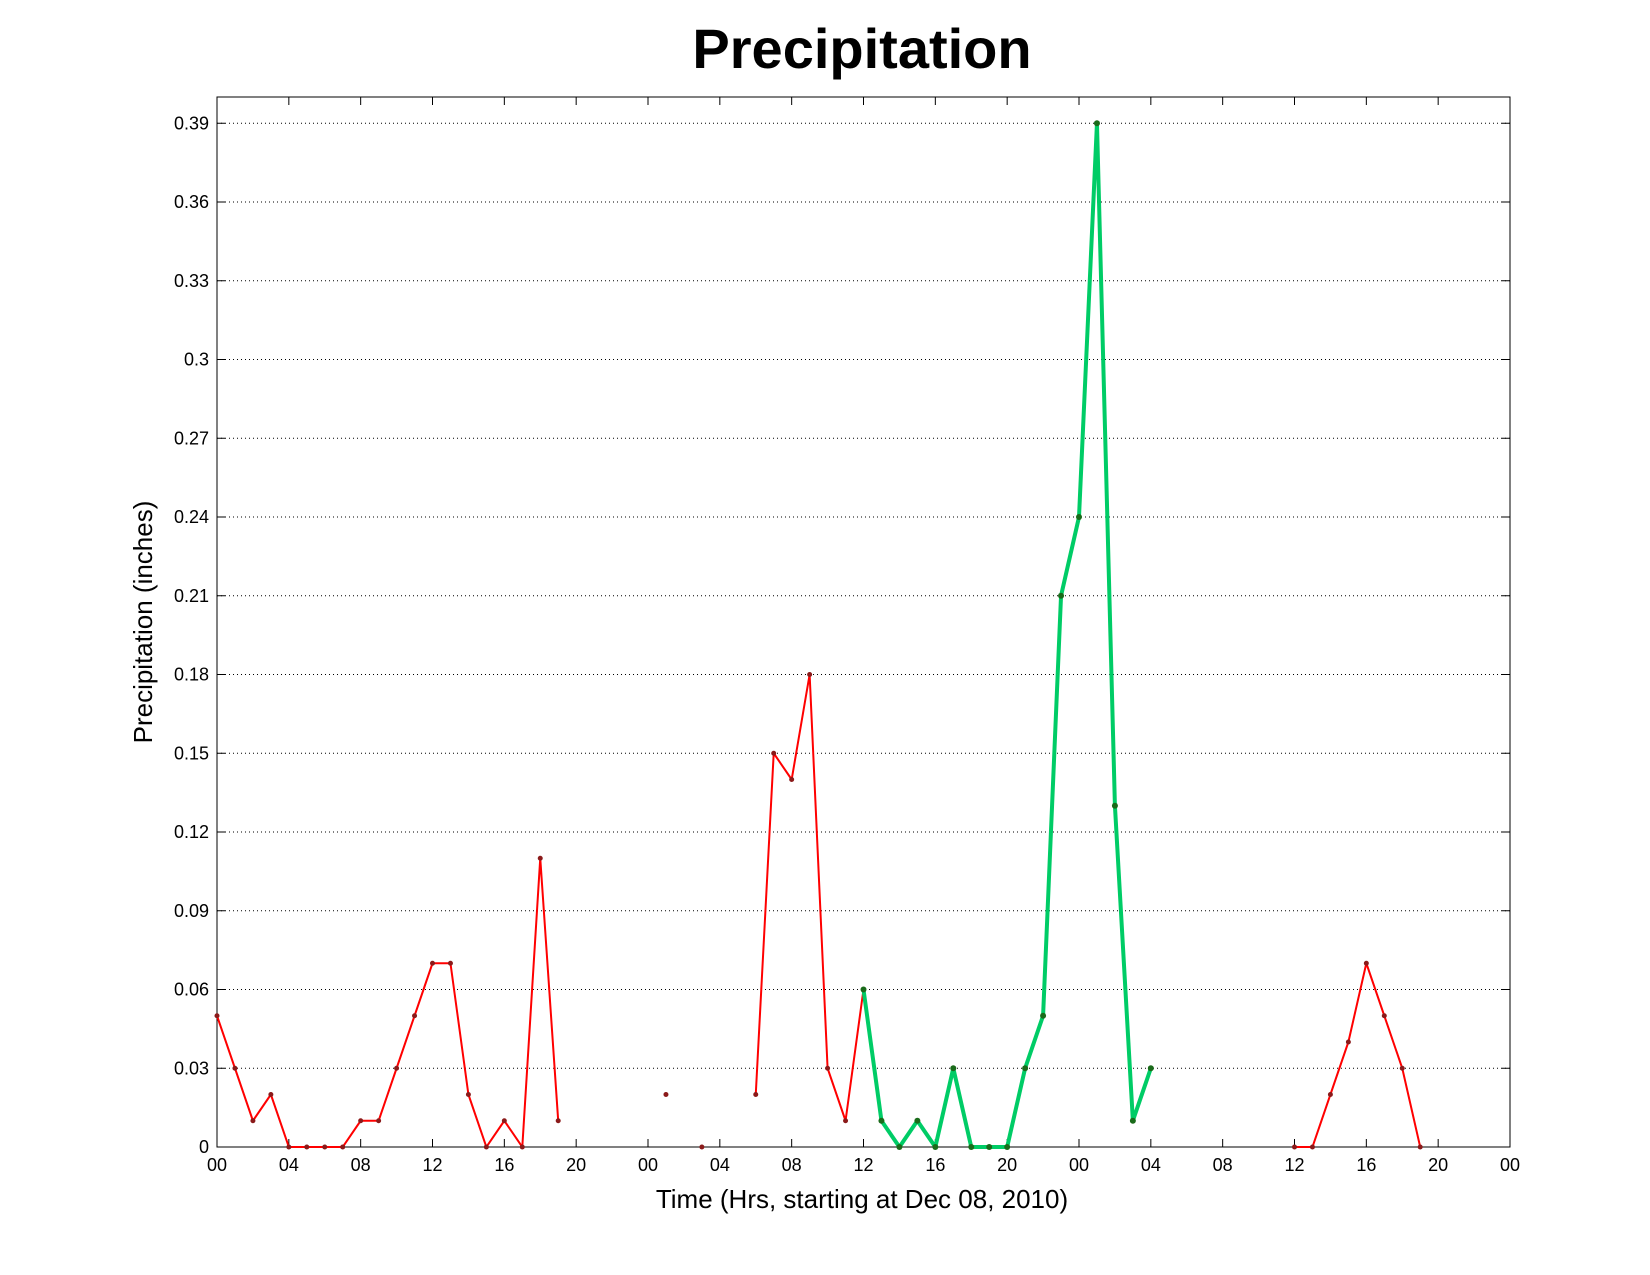  I want to click on y-tick-label: 0.18, so click(191, 675).